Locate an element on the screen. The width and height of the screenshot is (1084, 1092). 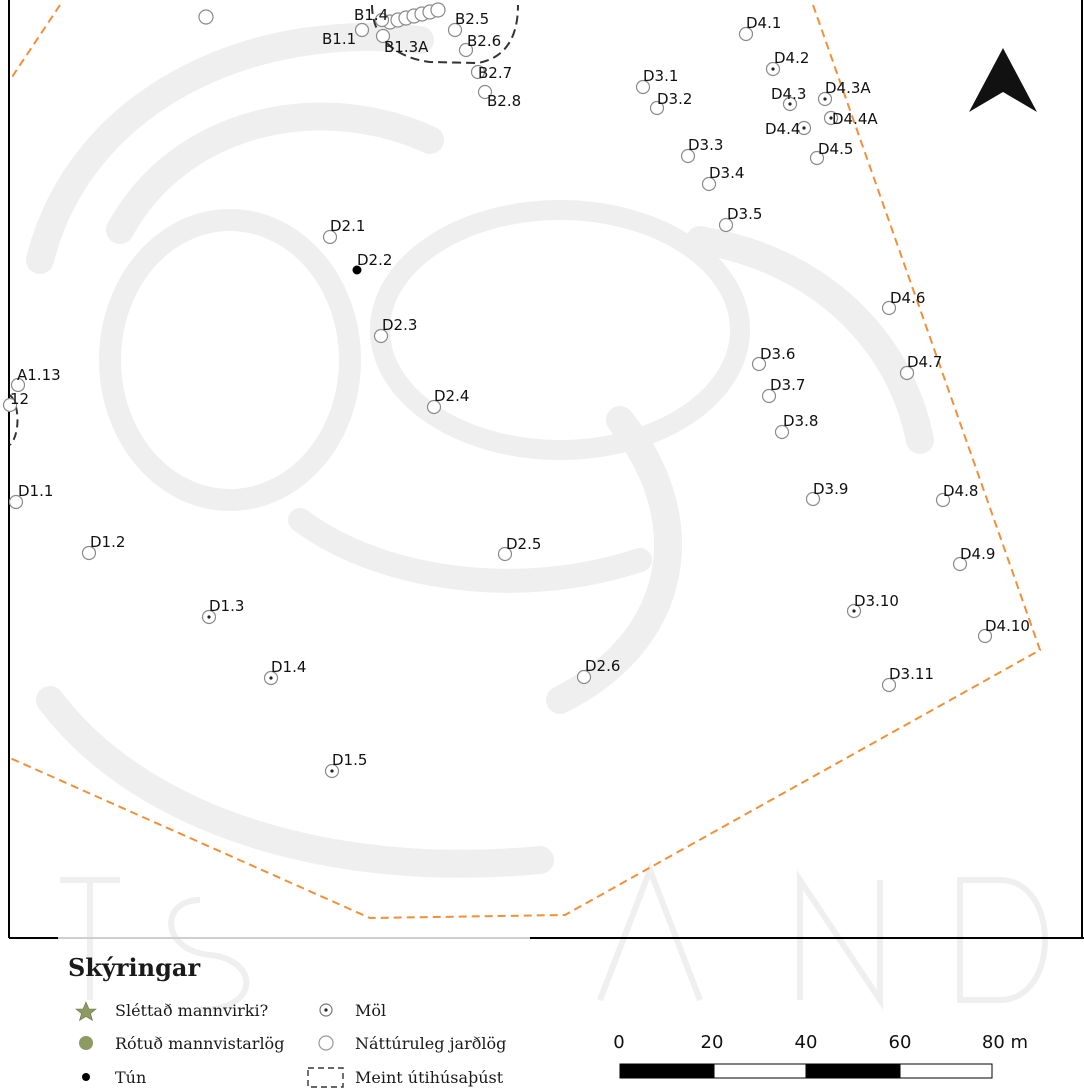
sample-point-d4-2: D4.2 is located at coordinates (787, 63).